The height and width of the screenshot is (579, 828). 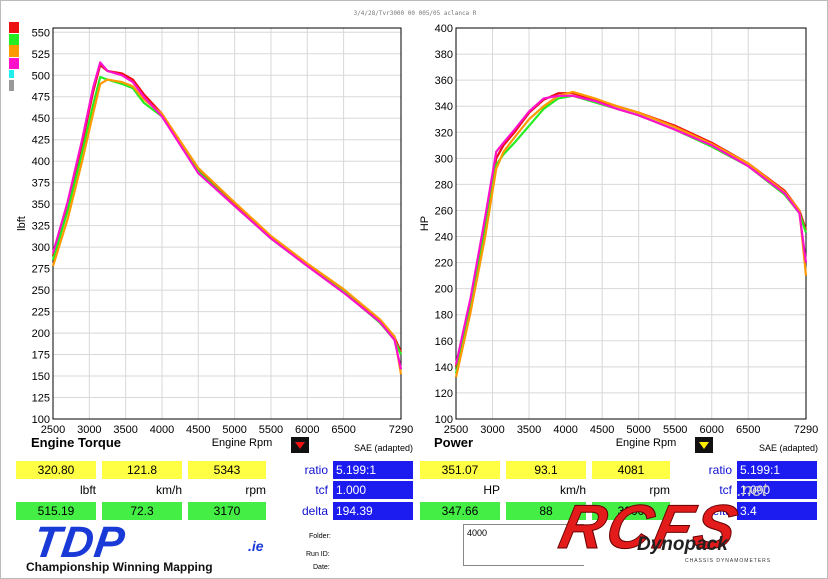 What do you see at coordinates (453, 442) in the screenshot?
I see `chart-title: Power` at bounding box center [453, 442].